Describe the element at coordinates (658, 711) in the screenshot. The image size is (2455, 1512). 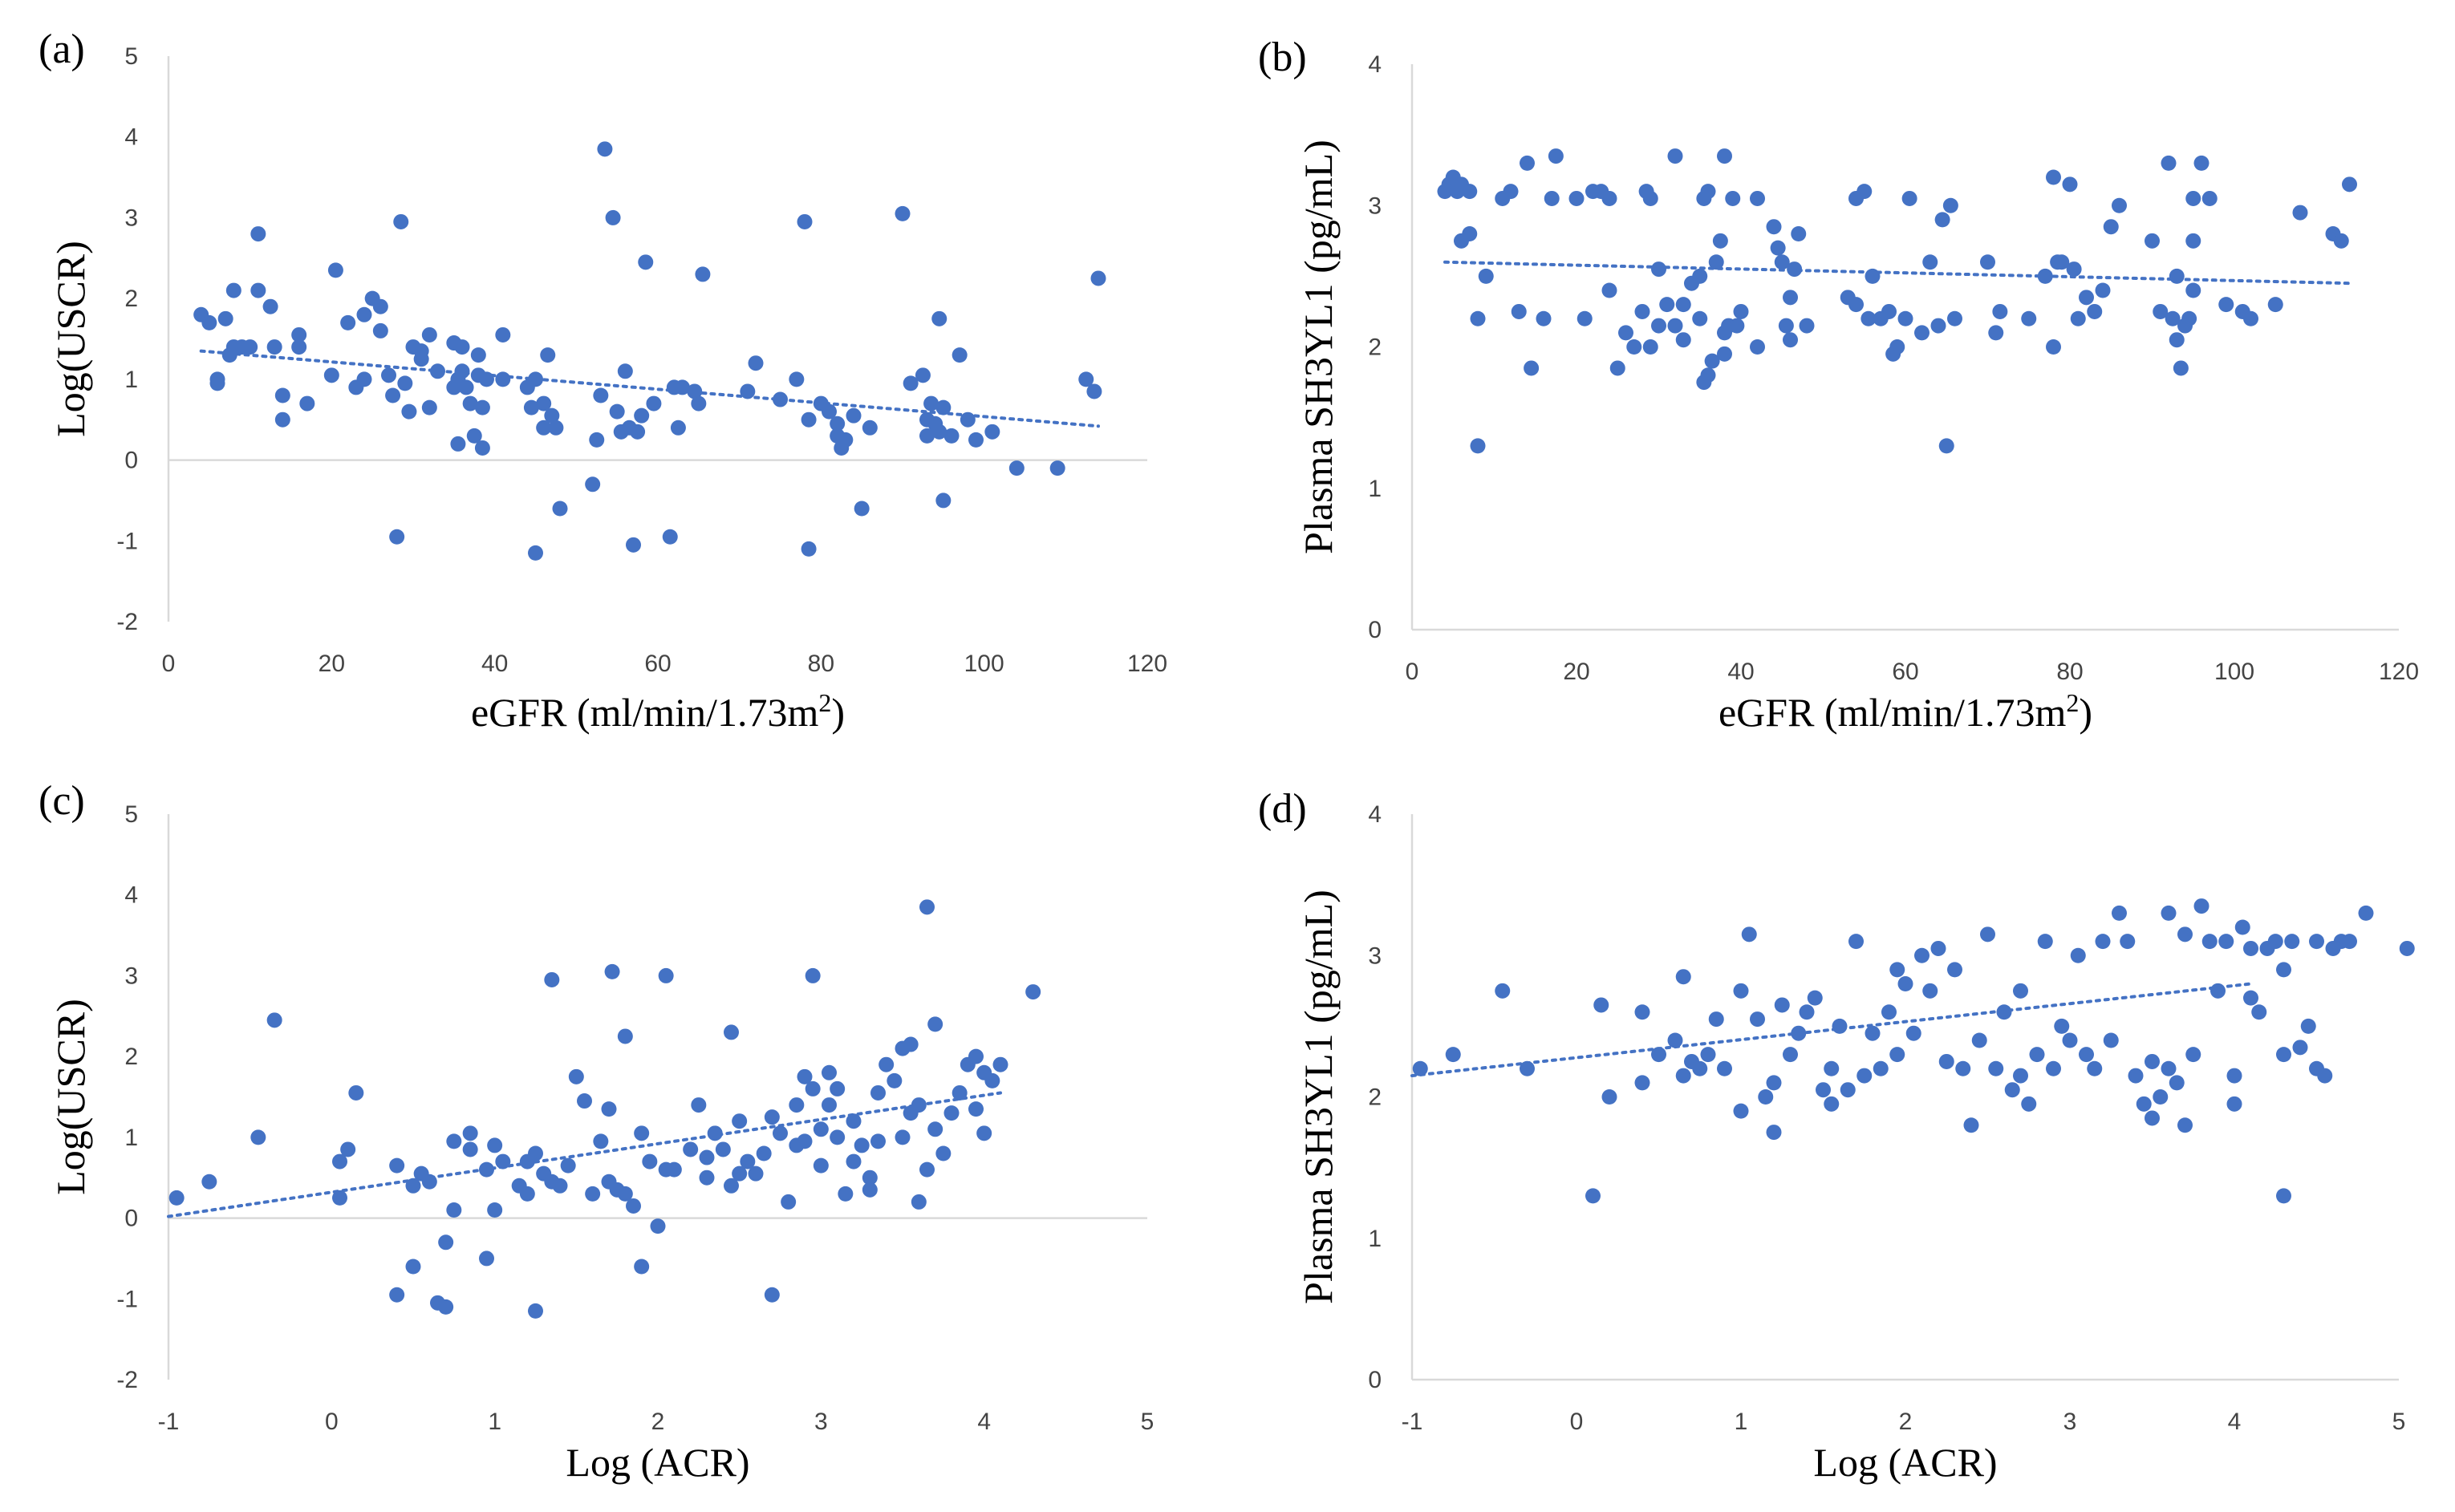
I see `x-axis-label: eGFR (ml/min/1.73m2)` at that location.